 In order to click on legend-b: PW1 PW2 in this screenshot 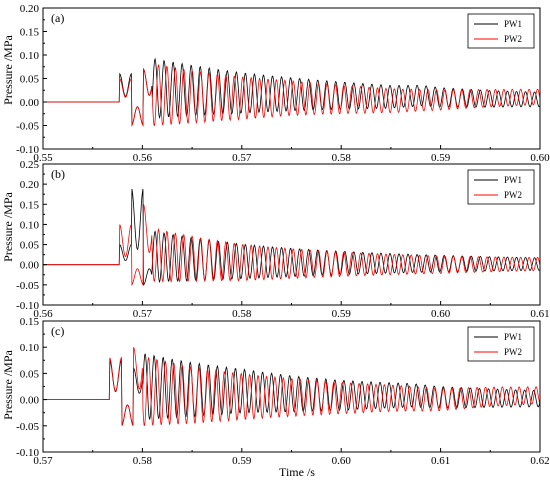, I will do `click(501, 187)`.